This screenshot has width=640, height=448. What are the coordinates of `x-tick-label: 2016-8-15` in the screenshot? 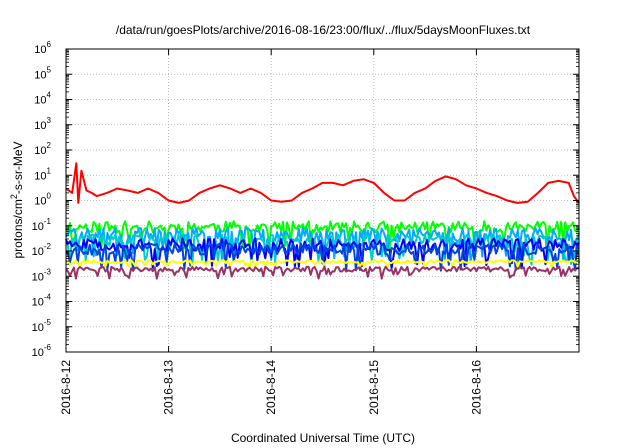 It's located at (374, 387).